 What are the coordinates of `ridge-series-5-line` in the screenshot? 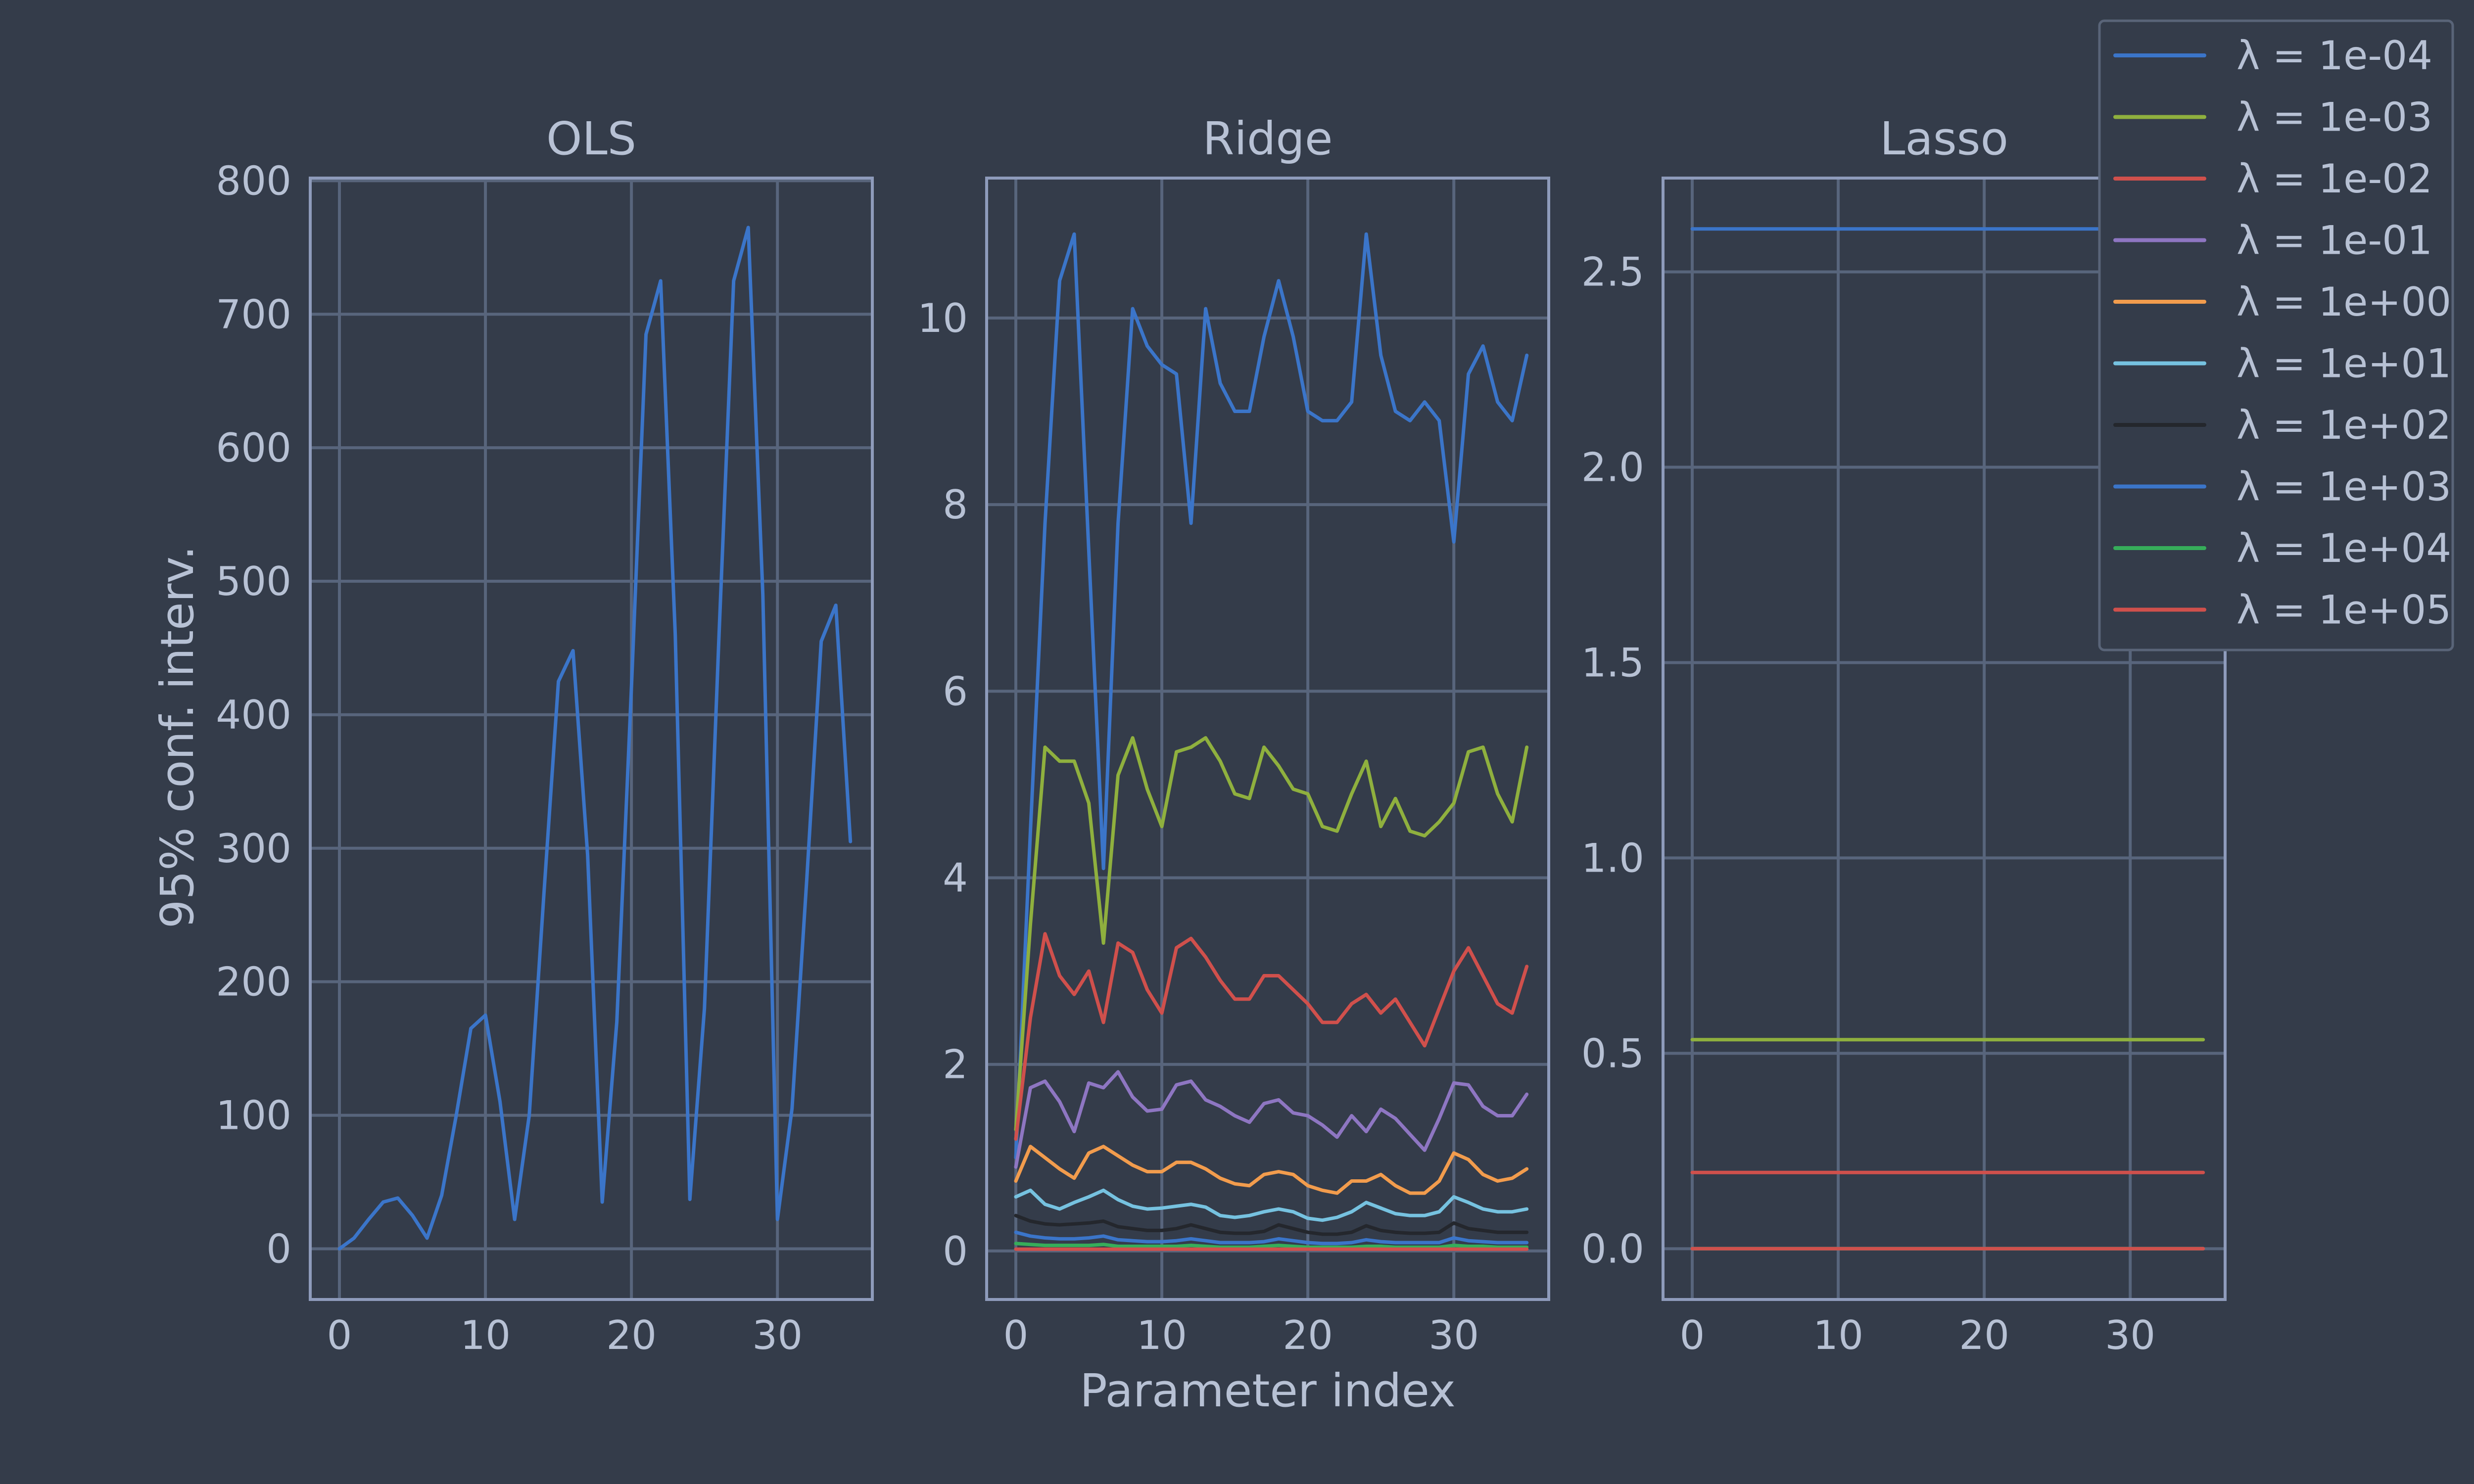 It's located at (1272, 1170).